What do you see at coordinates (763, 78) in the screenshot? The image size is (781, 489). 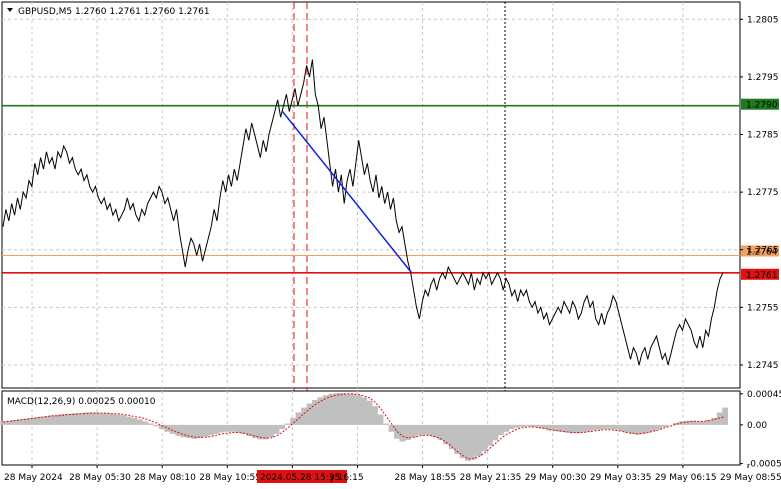 I see `y-tick-label: 1.2795` at bounding box center [763, 78].